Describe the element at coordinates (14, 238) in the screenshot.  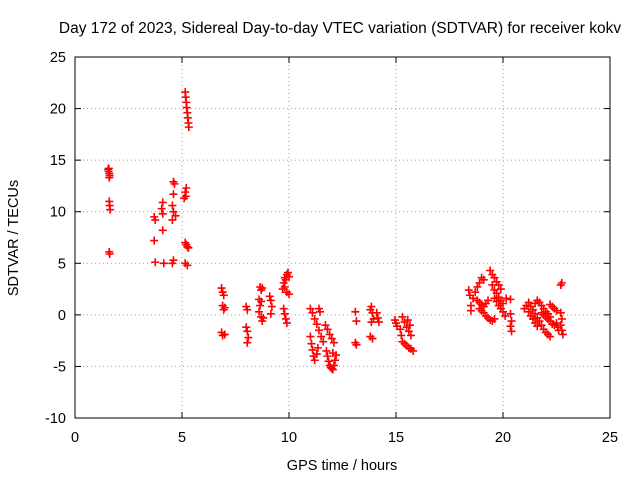
I see `y-axis-label: SDTVAR / TECUs` at that location.